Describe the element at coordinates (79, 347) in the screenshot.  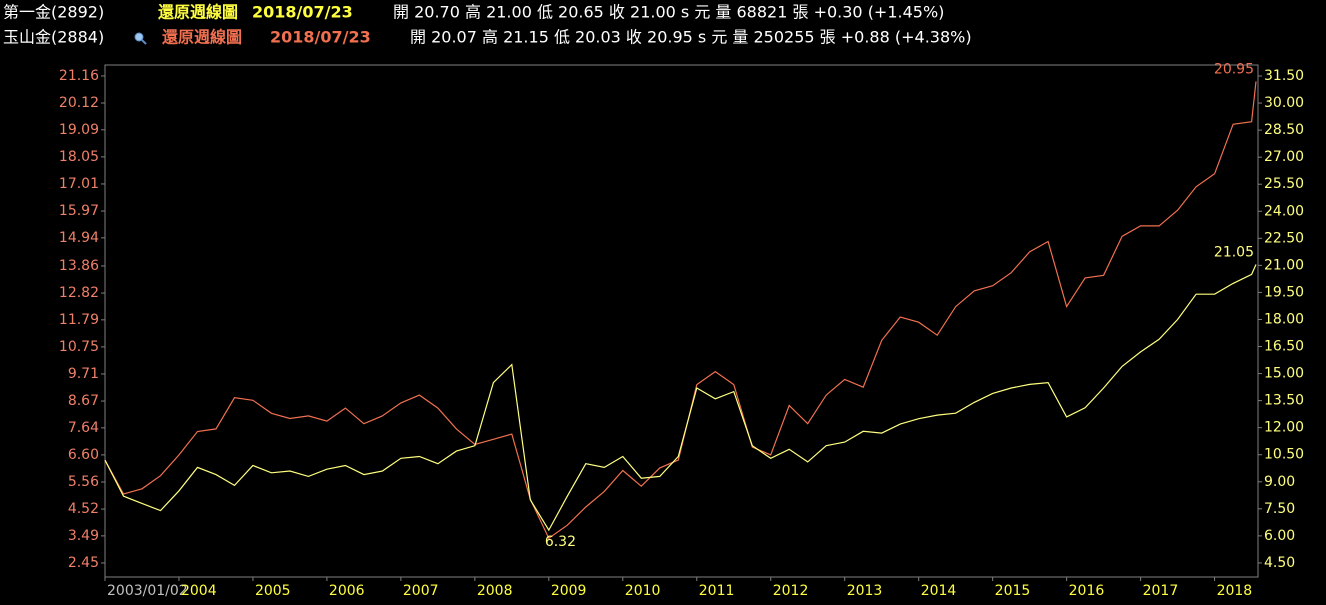
I see `y-tick-label: 10.75` at that location.